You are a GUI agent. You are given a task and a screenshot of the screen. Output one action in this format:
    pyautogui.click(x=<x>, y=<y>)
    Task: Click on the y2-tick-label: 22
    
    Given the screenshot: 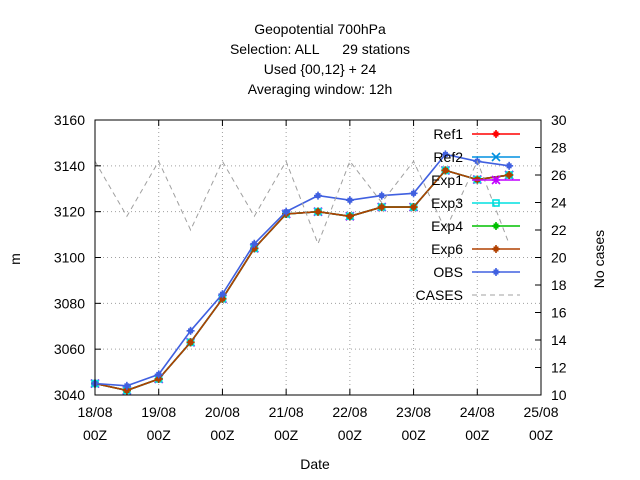 What is the action you would take?
    pyautogui.click(x=559, y=230)
    